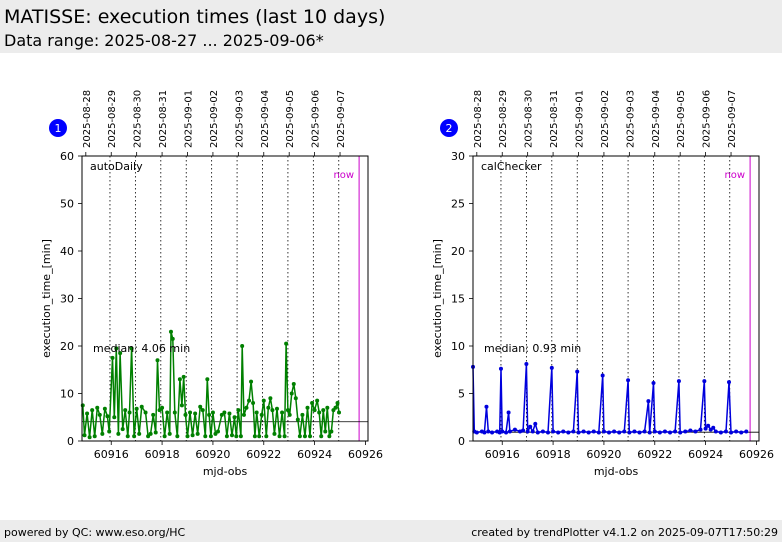 This screenshot has width=782, height=542. I want to click on now-label: now, so click(734, 175).